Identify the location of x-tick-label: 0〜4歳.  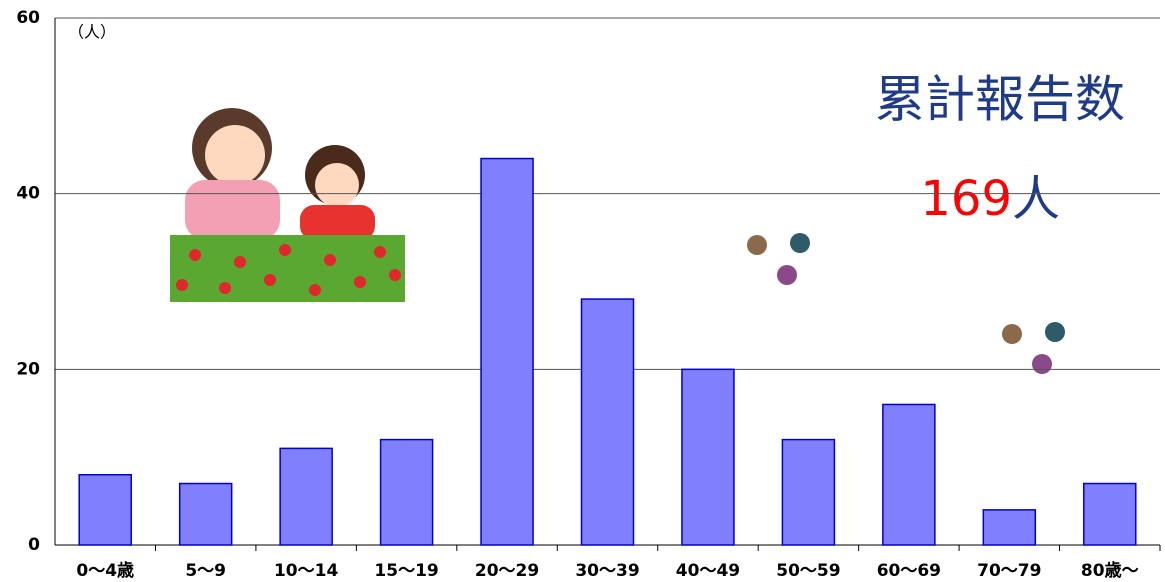
(105, 570).